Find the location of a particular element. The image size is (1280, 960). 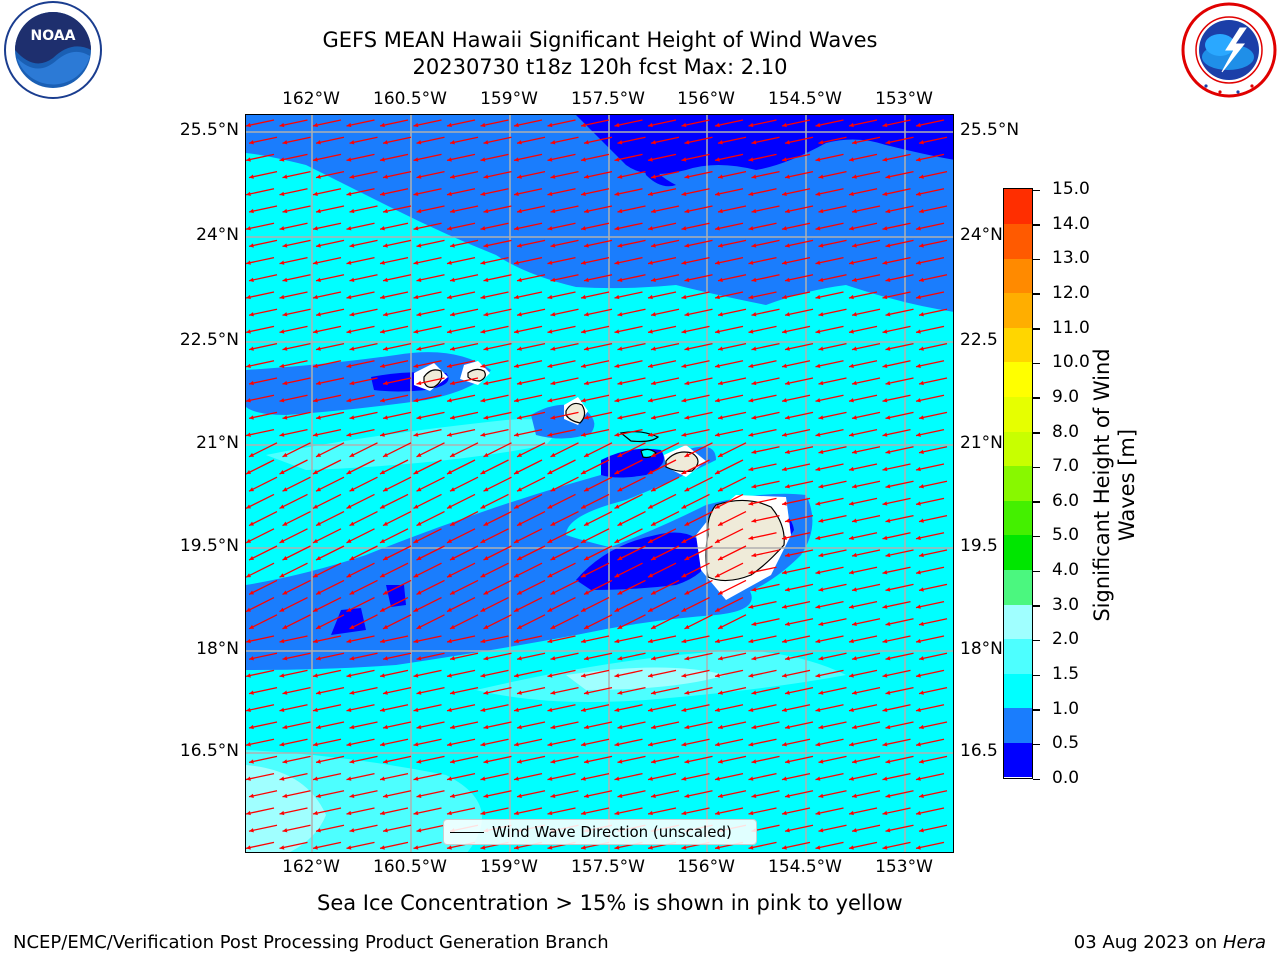

longitude-label-bottom: 153°W is located at coordinates (904, 867).